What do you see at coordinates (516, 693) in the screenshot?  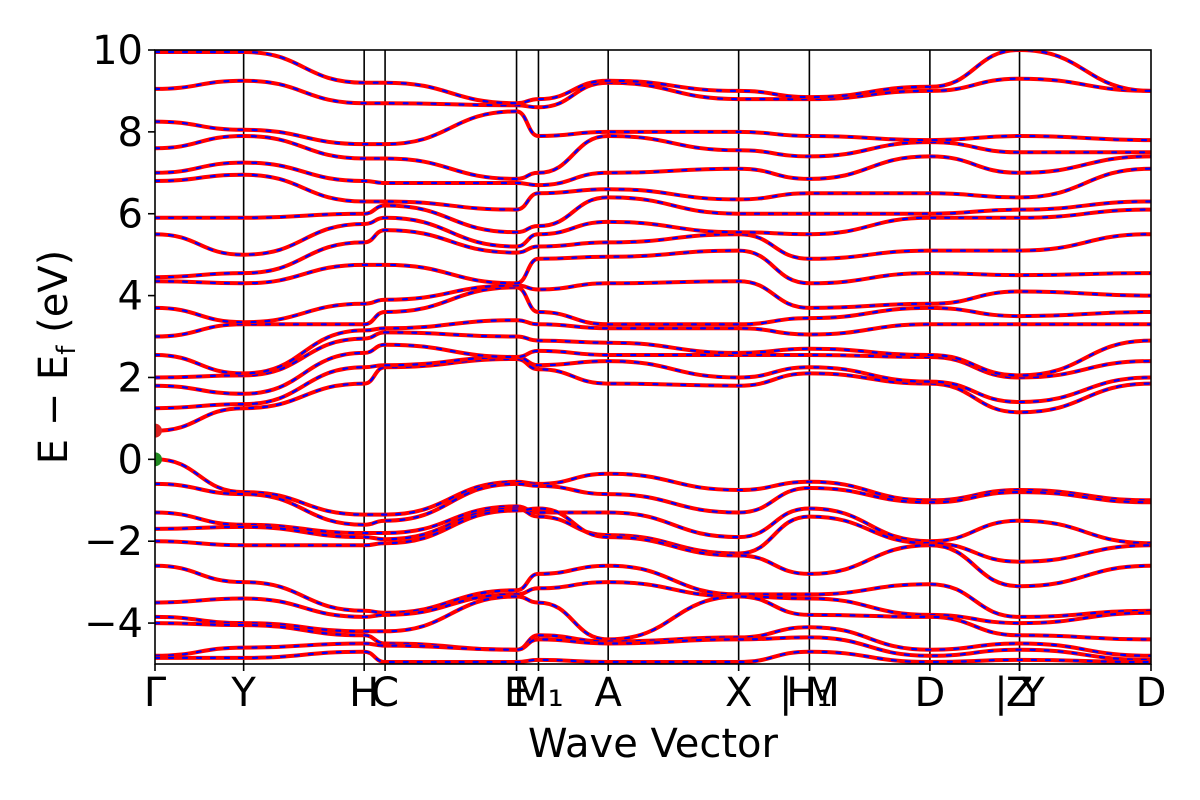 I see `x-tick-label: E` at bounding box center [516, 693].